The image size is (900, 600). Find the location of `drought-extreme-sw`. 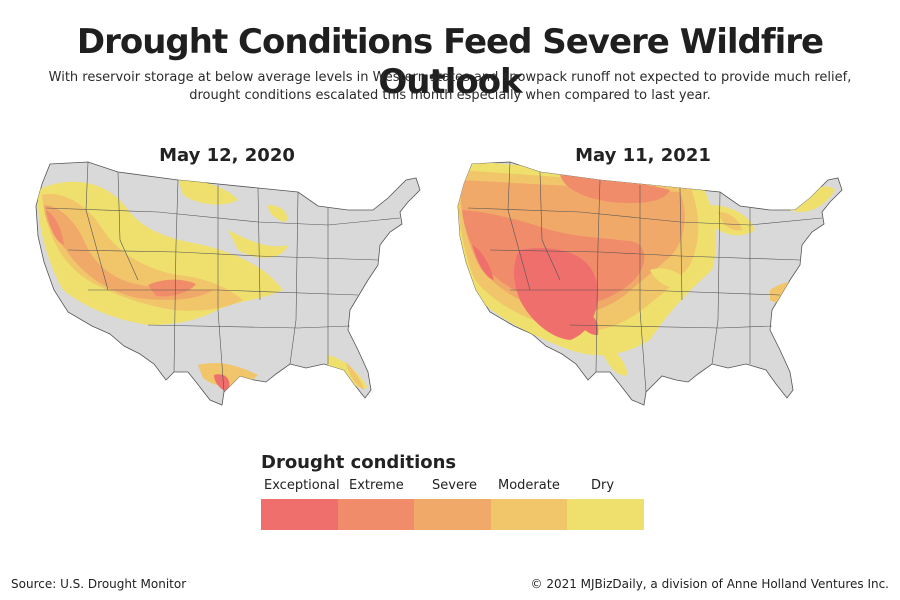

drought-extreme-sw is located at coordinates (172, 288).